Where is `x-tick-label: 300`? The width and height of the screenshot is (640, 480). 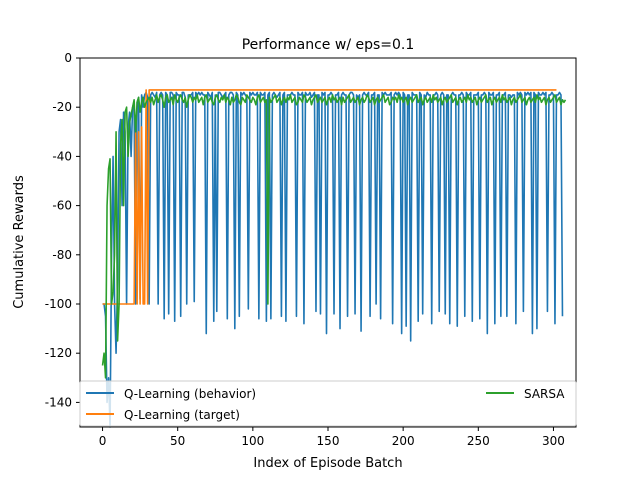 x-tick-label: 300 is located at coordinates (553, 441).